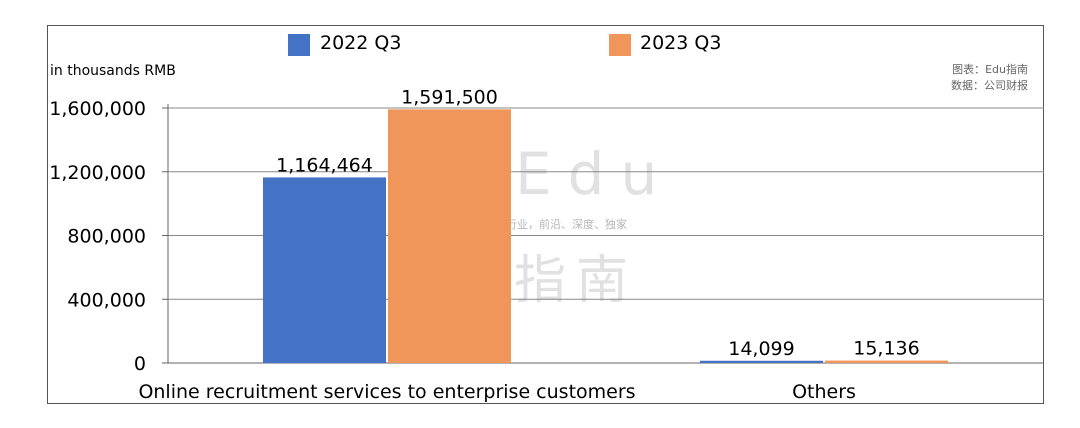 The width and height of the screenshot is (1080, 428). Describe the element at coordinates (824, 392) in the screenshot. I see `category-label: Others` at that location.